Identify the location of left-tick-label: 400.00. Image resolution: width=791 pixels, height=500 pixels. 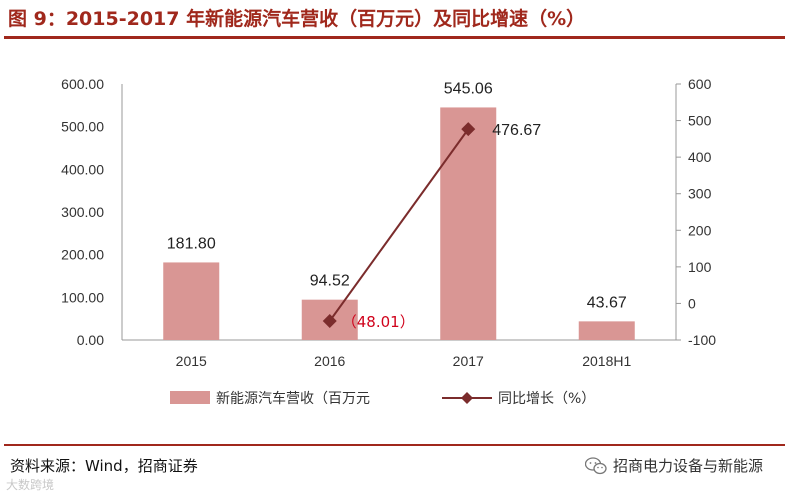
(82, 169).